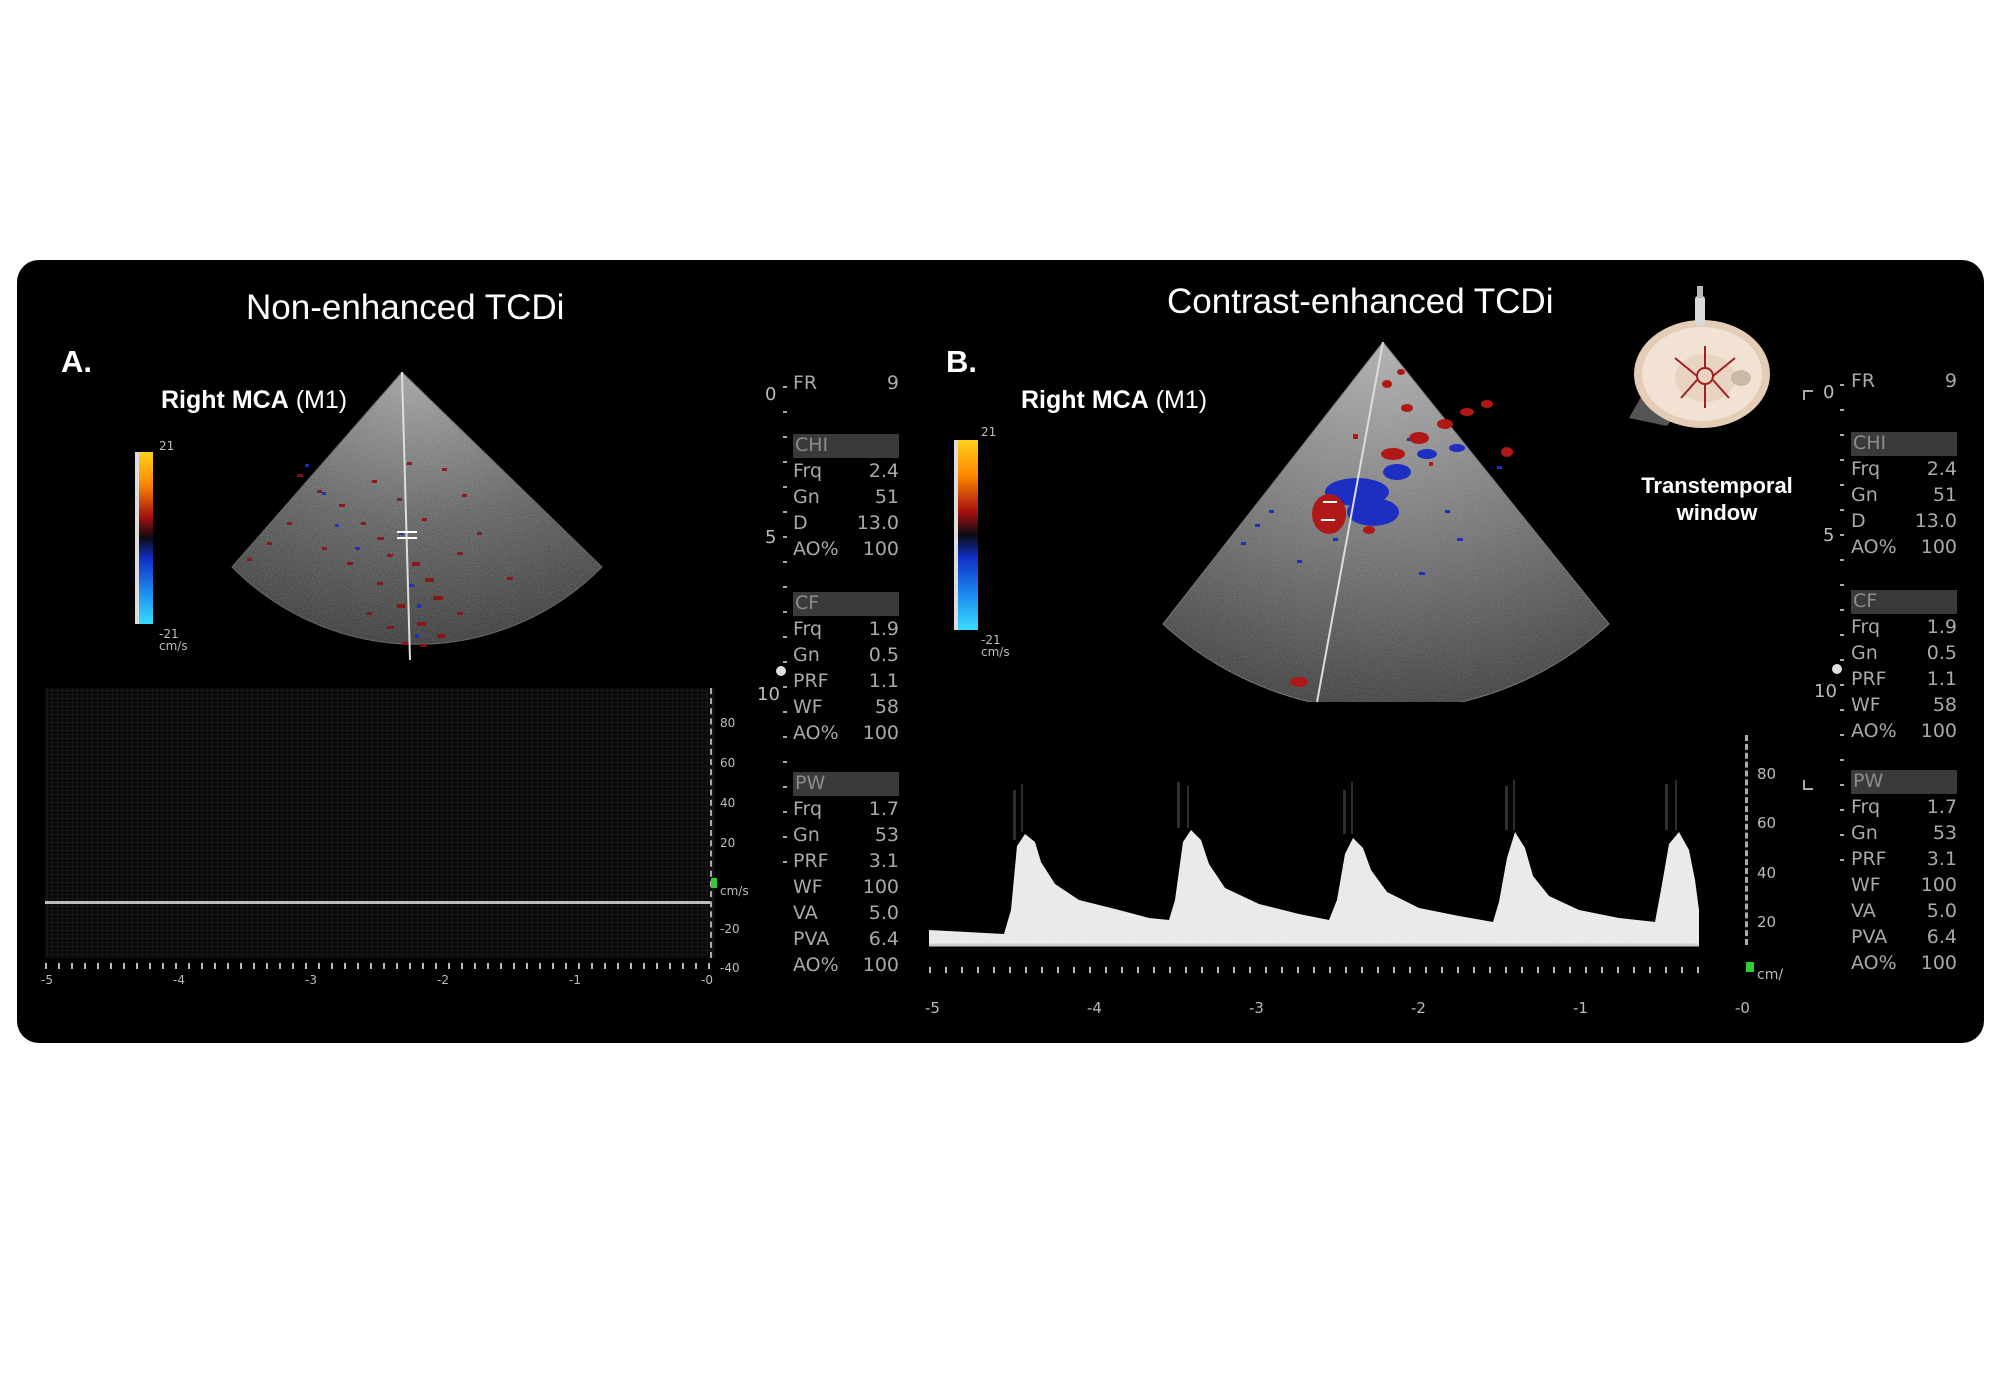 Image resolution: width=2000 pixels, height=1400 pixels. What do you see at coordinates (1863, 381) in the screenshot?
I see `param-key: FR` at bounding box center [1863, 381].